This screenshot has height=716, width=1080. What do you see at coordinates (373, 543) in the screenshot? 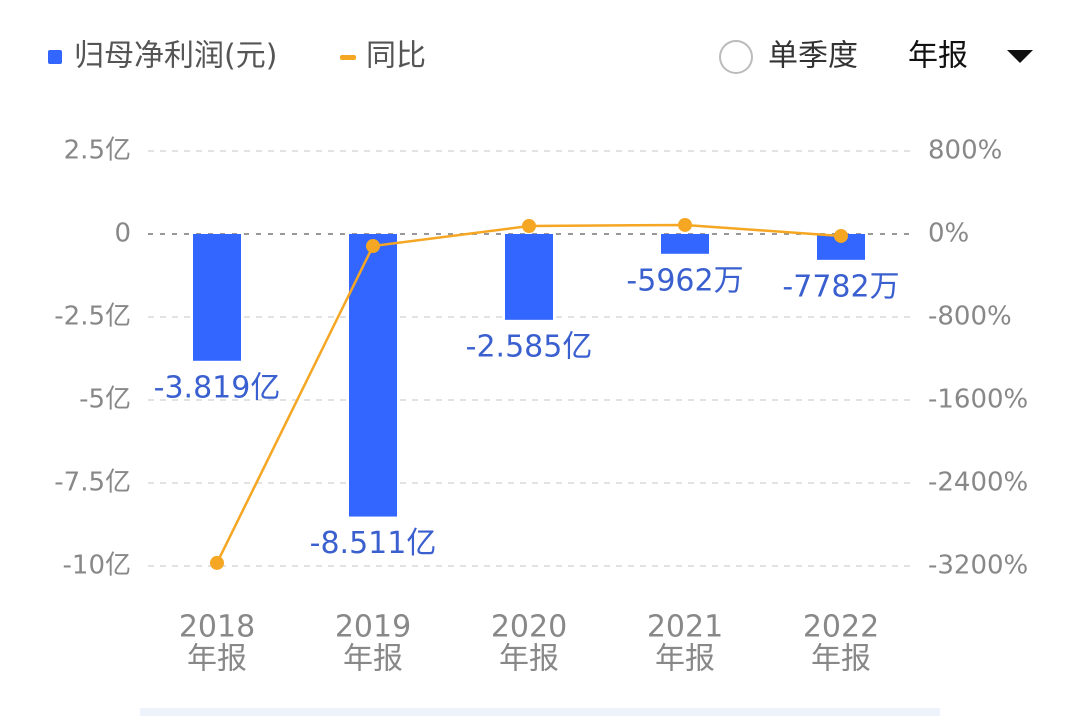
I see `data-label: -8.511亿` at bounding box center [373, 543].